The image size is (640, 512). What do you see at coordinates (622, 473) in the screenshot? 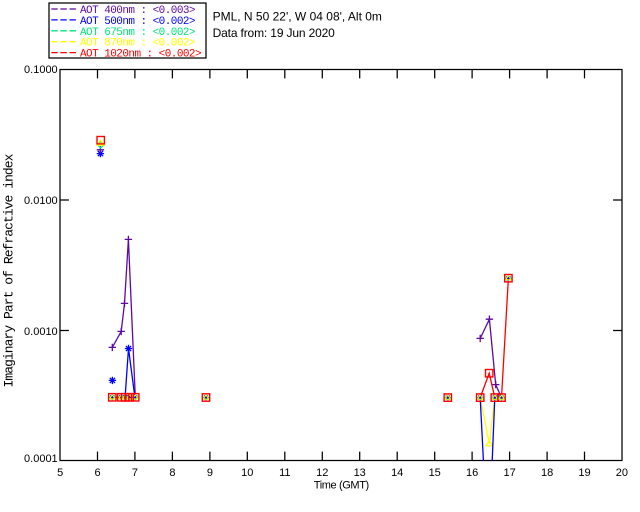
I see `svg-text: 20` at bounding box center [622, 473].